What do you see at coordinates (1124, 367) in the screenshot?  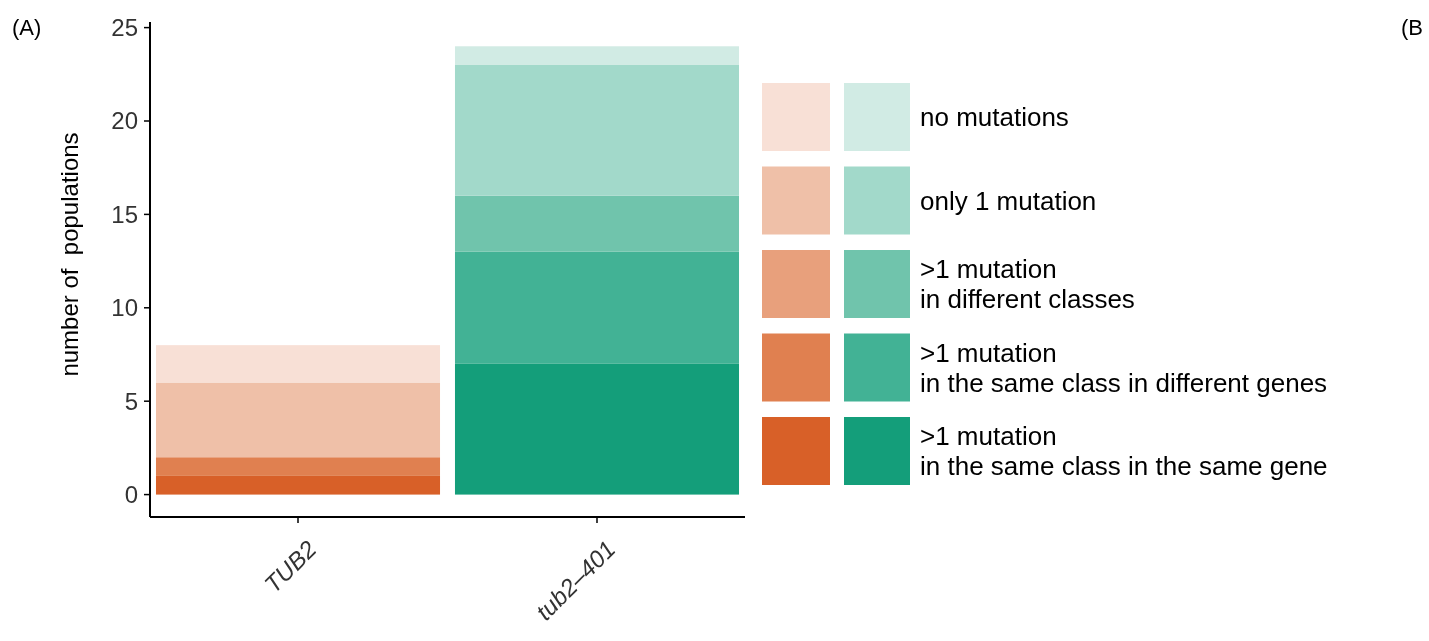 I see `text: >1 mutation in the same class in different genes` at bounding box center [1124, 367].